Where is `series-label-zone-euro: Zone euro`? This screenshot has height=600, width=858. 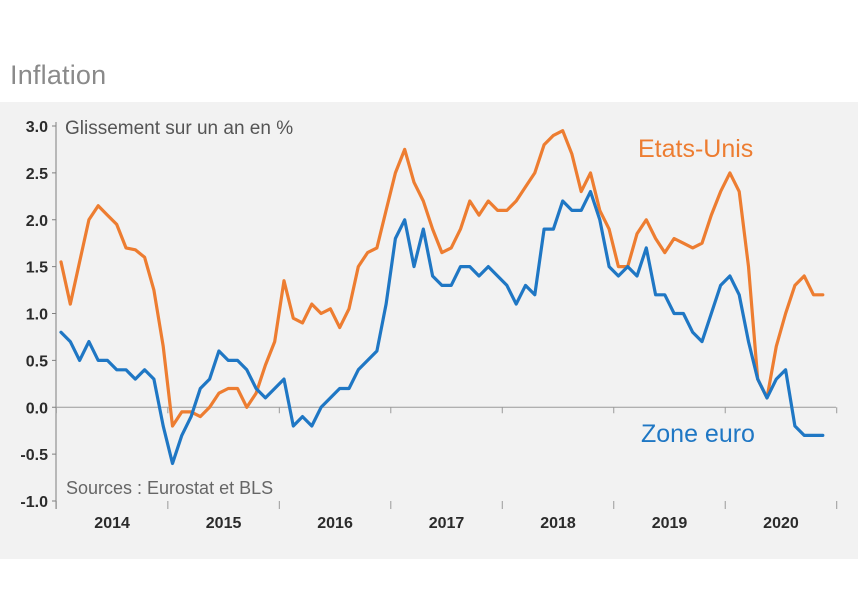 series-label-zone-euro: Zone euro is located at coordinates (698, 434).